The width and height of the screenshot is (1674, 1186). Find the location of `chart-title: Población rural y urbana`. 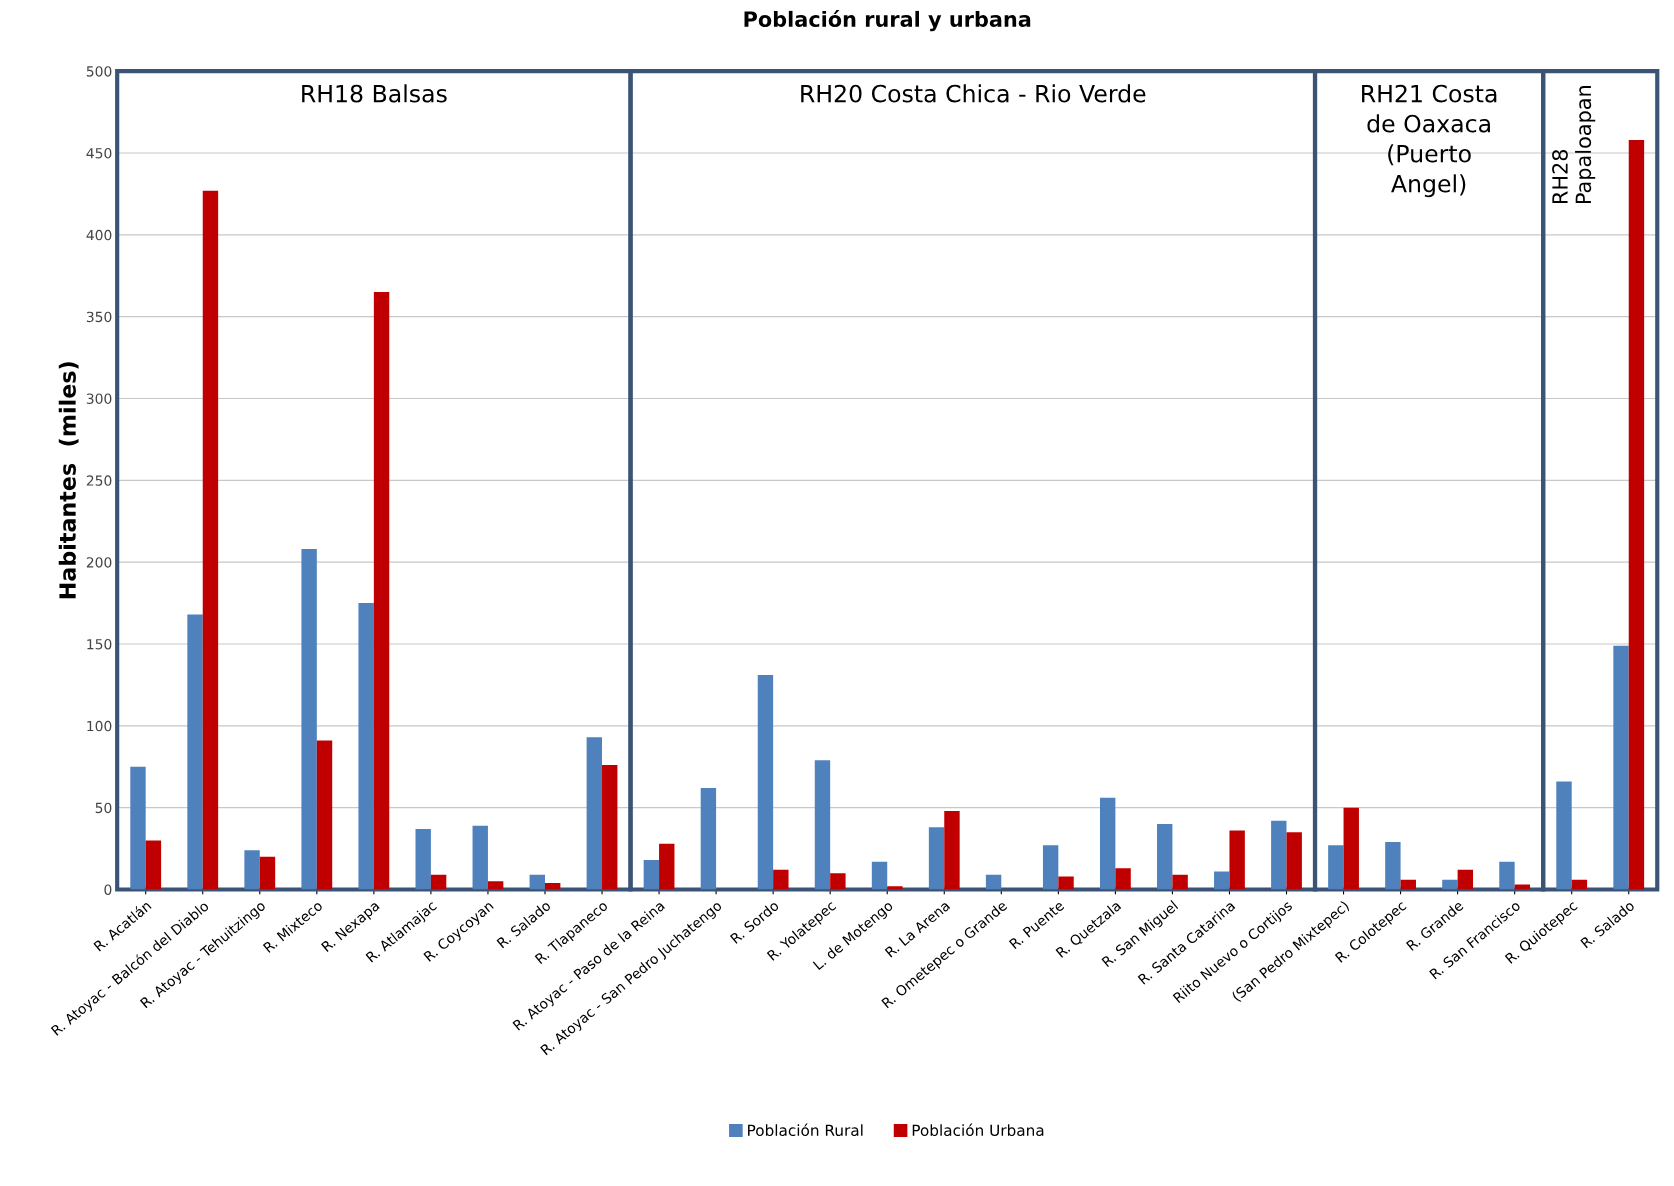

chart-title: Población rural y urbana is located at coordinates (887, 21).